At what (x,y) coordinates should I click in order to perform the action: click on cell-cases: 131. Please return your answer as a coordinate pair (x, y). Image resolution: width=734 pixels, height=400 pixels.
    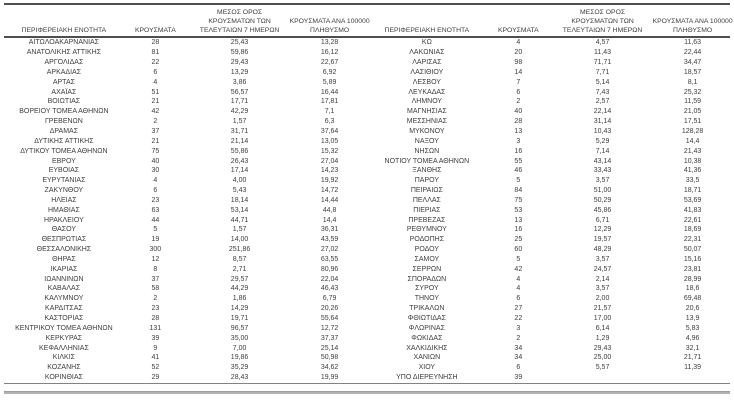
    Looking at the image, I should click on (155, 328).